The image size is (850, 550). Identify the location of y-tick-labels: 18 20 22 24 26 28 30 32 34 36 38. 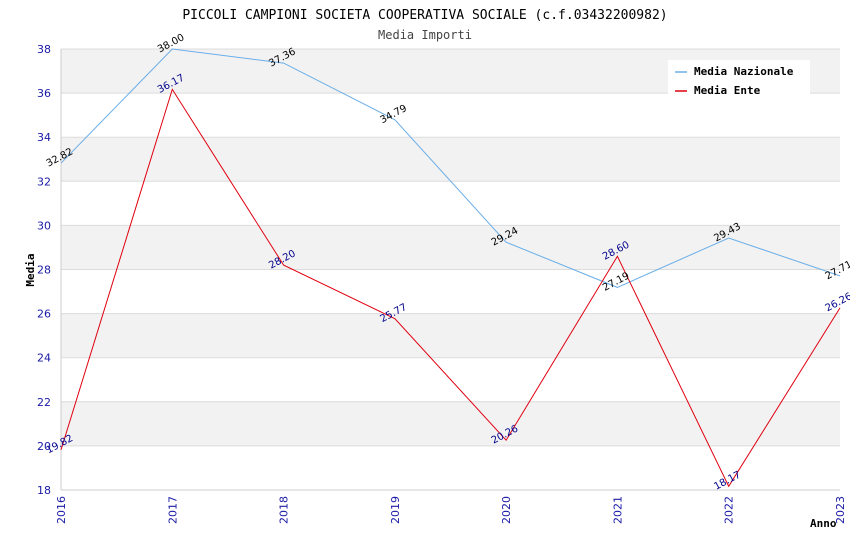
(44, 270).